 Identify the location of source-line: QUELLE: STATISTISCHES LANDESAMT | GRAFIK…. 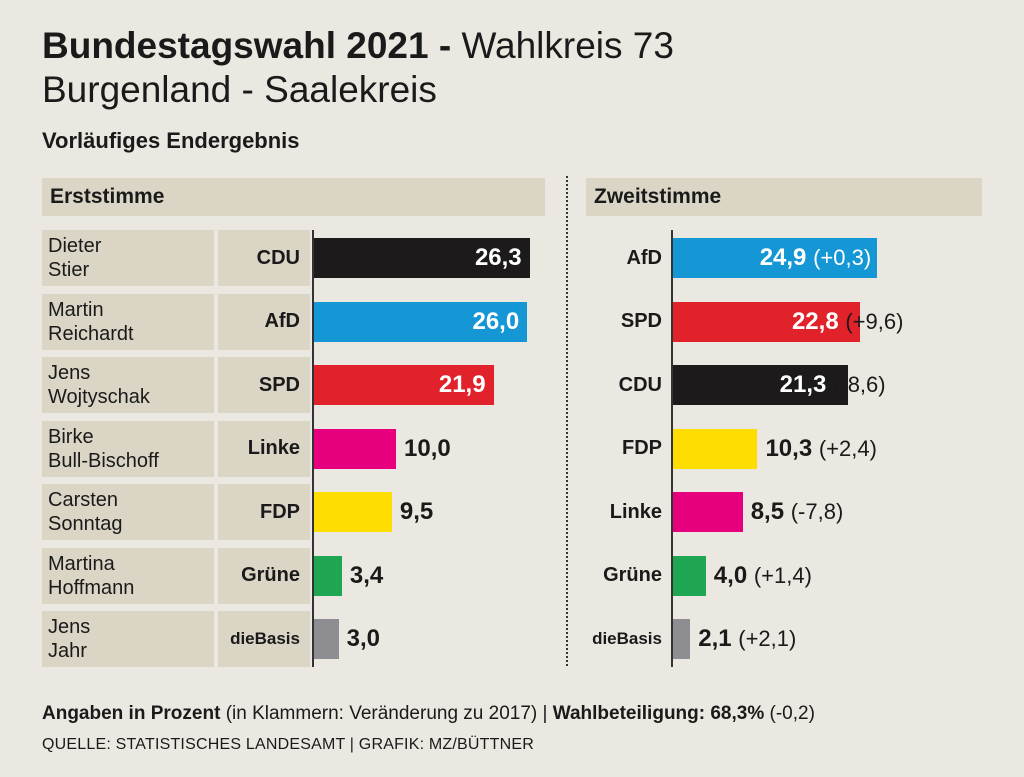
(288, 744).